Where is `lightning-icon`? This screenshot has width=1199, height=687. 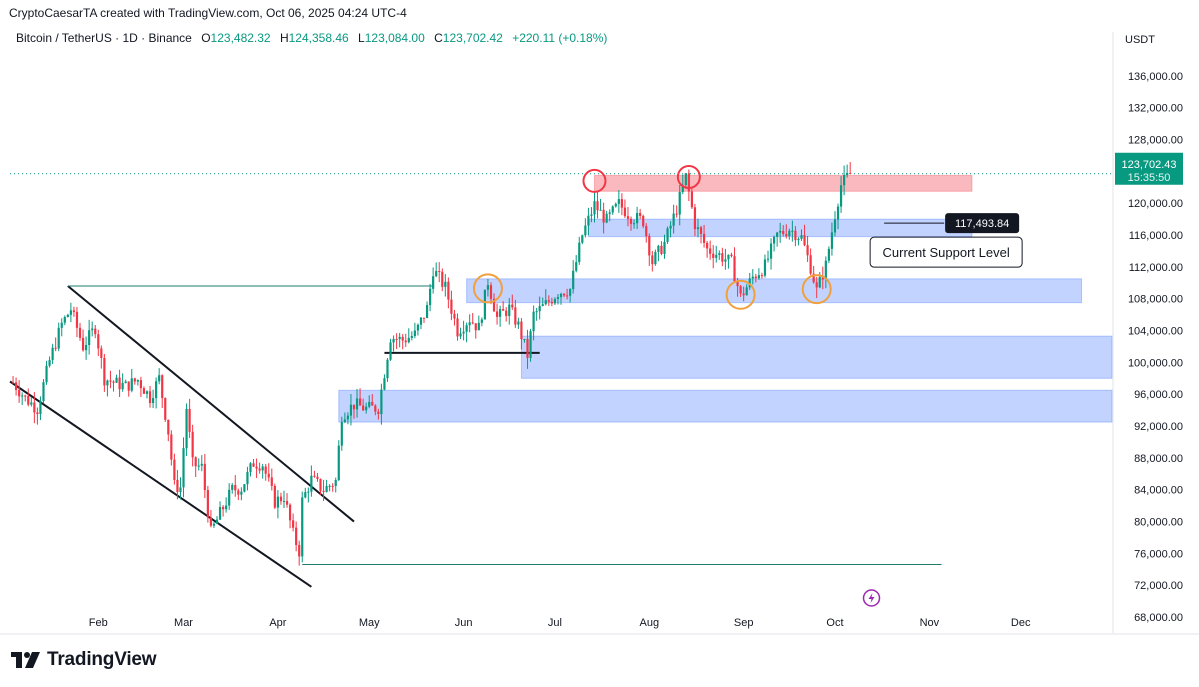
lightning-icon is located at coordinates (871, 598).